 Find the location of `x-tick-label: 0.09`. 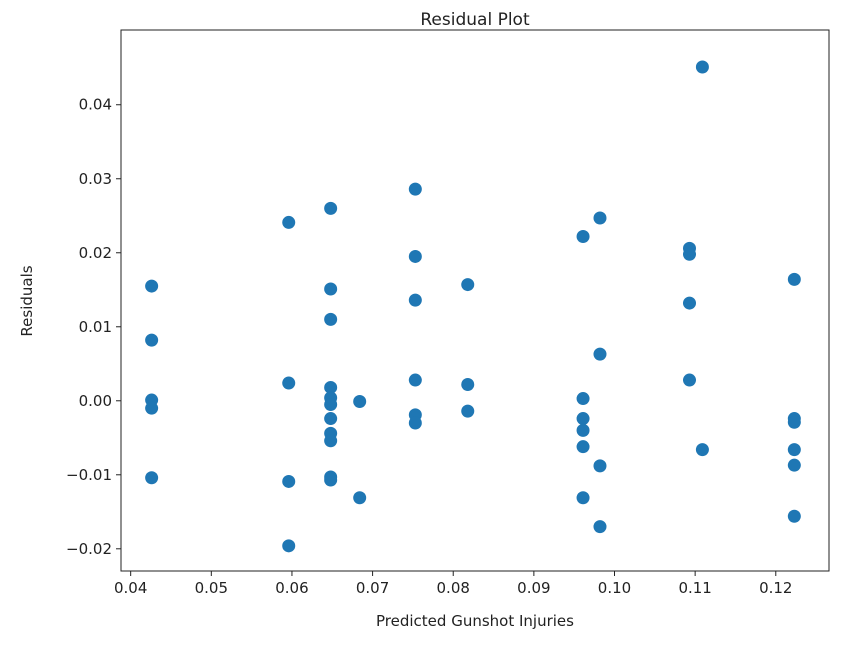

x-tick-label: 0.09 is located at coordinates (533, 588).